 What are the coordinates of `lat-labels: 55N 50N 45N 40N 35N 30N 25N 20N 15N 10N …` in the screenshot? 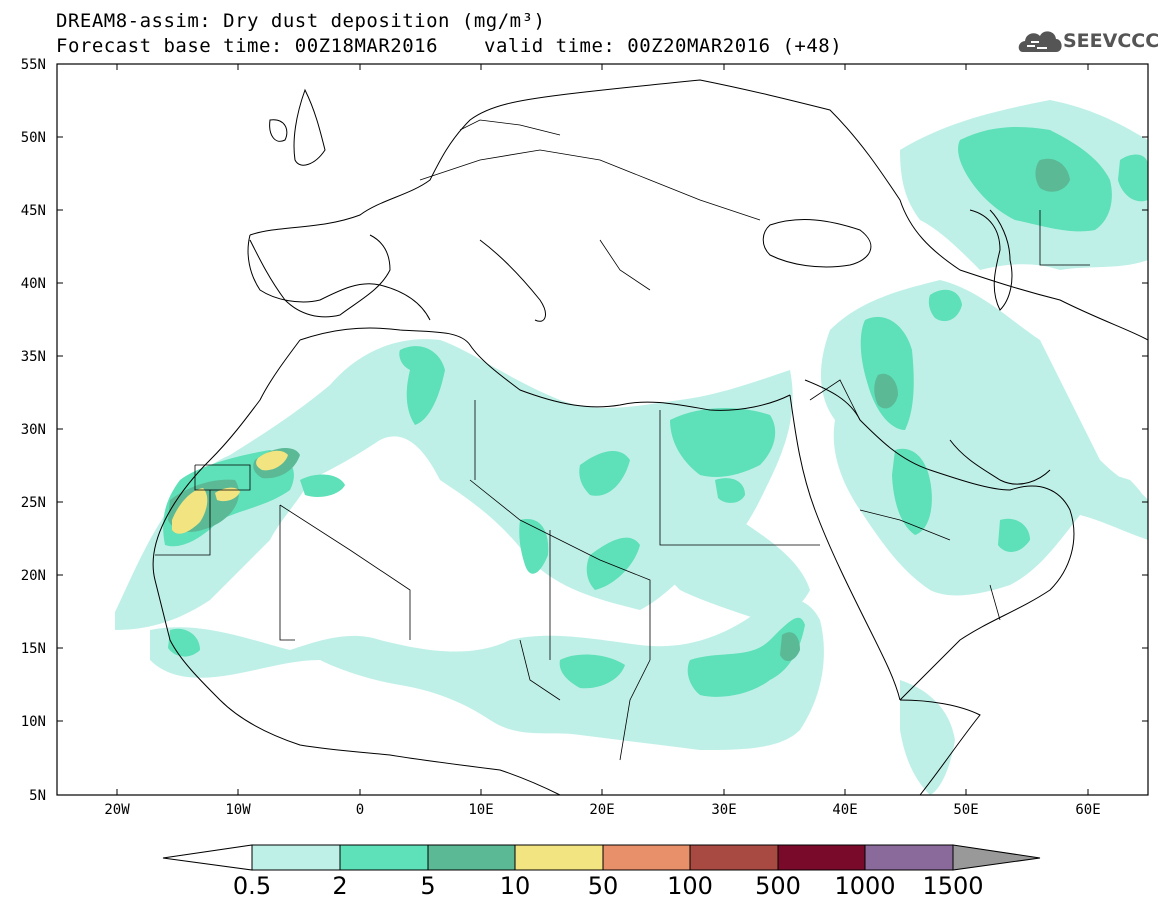 It's located at (33, 430).